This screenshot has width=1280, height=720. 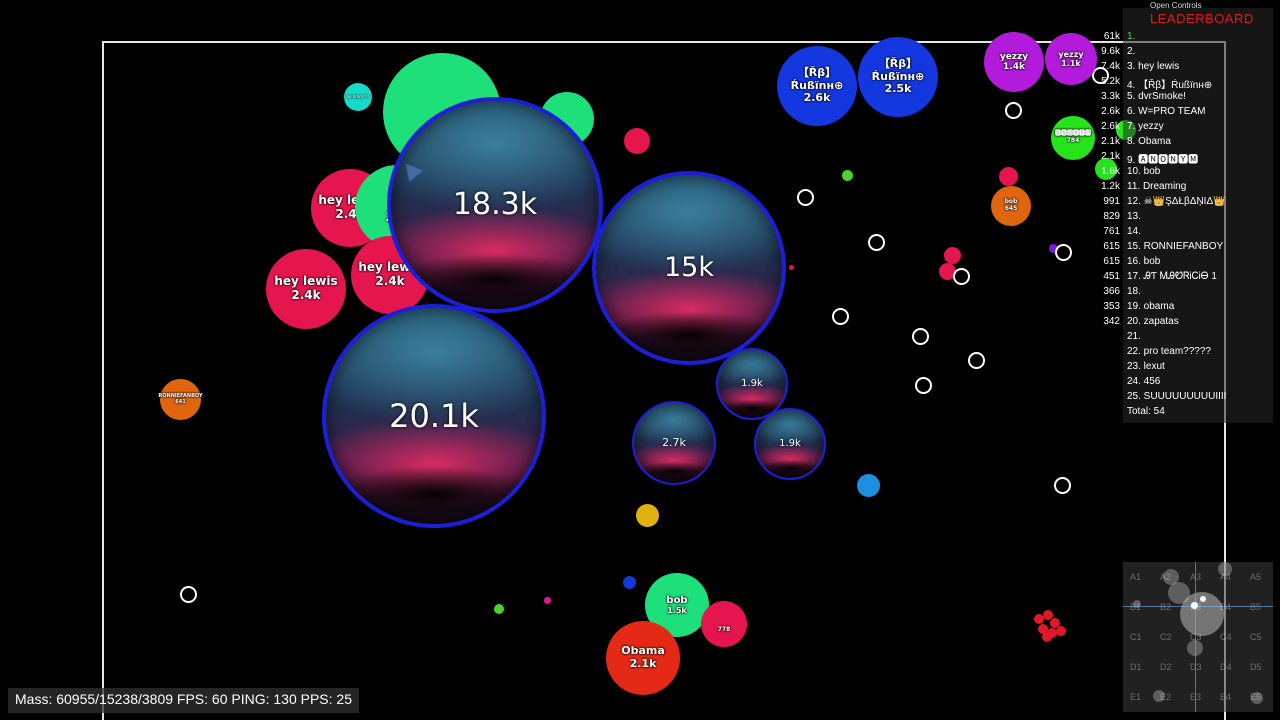 What do you see at coordinates (643, 663) in the screenshot?
I see `cell-mass: 2.1k` at bounding box center [643, 663].